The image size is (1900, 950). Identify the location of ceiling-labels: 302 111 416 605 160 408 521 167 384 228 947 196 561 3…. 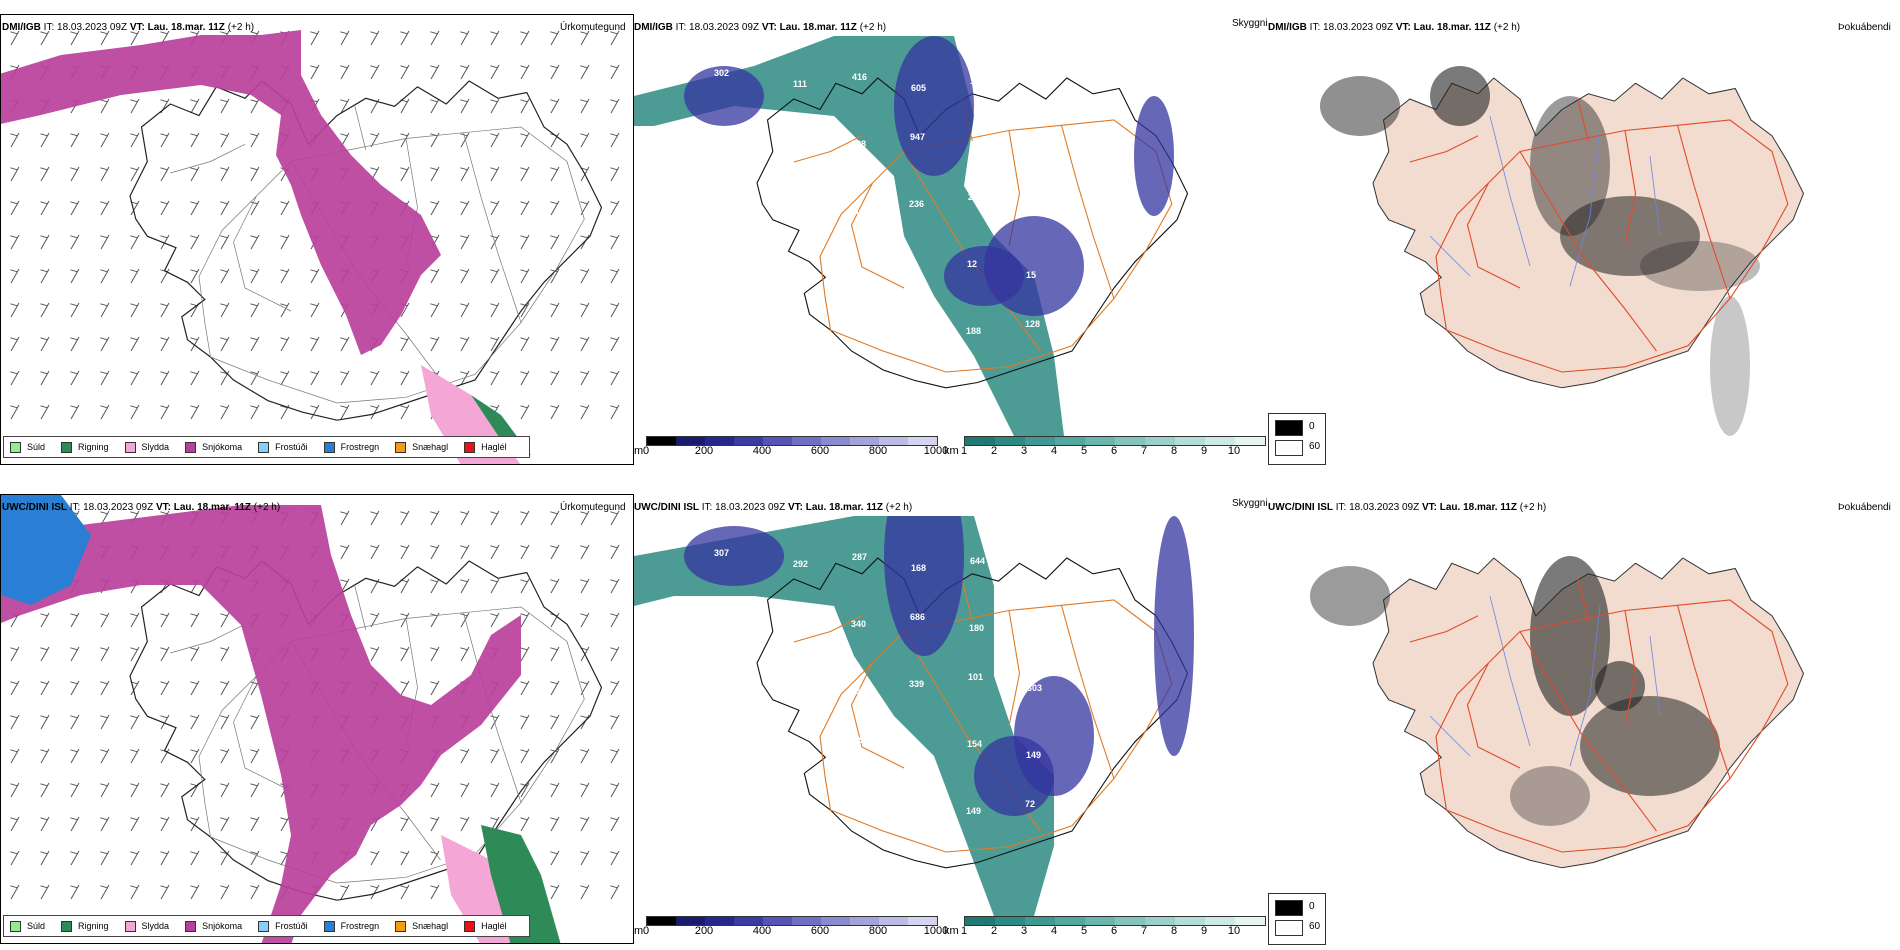
(917, 205).